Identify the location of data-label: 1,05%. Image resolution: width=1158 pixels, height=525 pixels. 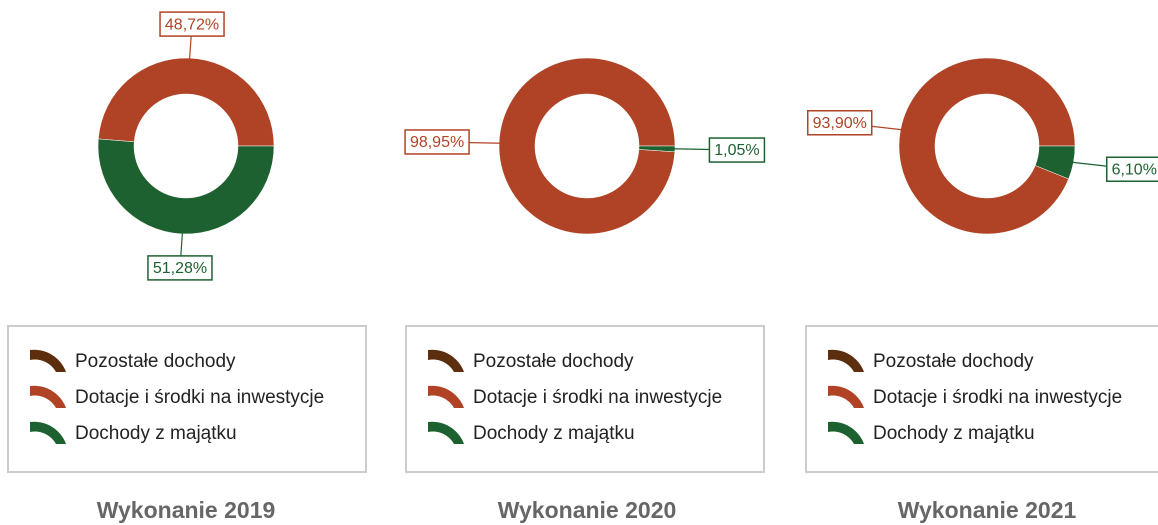
(736, 150).